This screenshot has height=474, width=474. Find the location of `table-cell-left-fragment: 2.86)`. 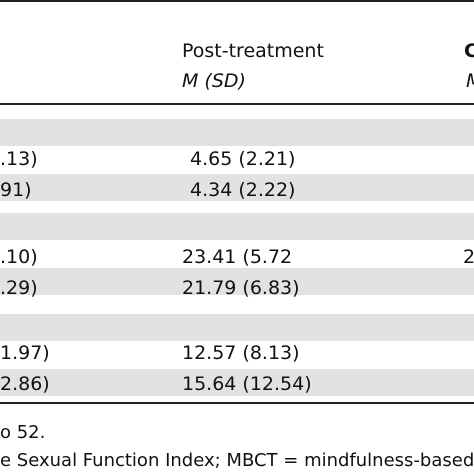

table-cell-left-fragment: 2.86) is located at coordinates (25, 384).